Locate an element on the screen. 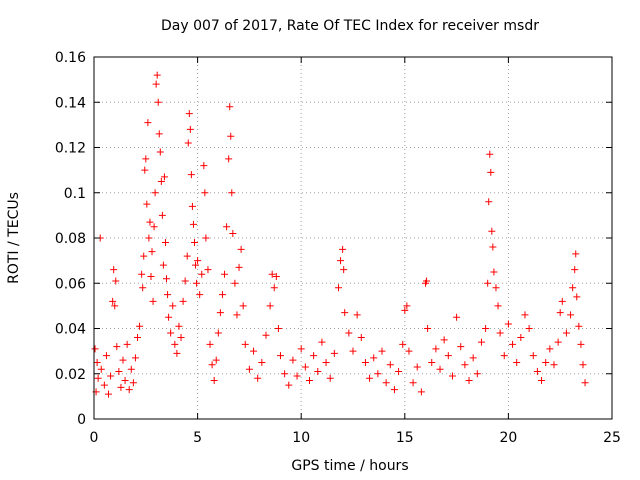  x-tick-label: 20 is located at coordinates (508, 438).